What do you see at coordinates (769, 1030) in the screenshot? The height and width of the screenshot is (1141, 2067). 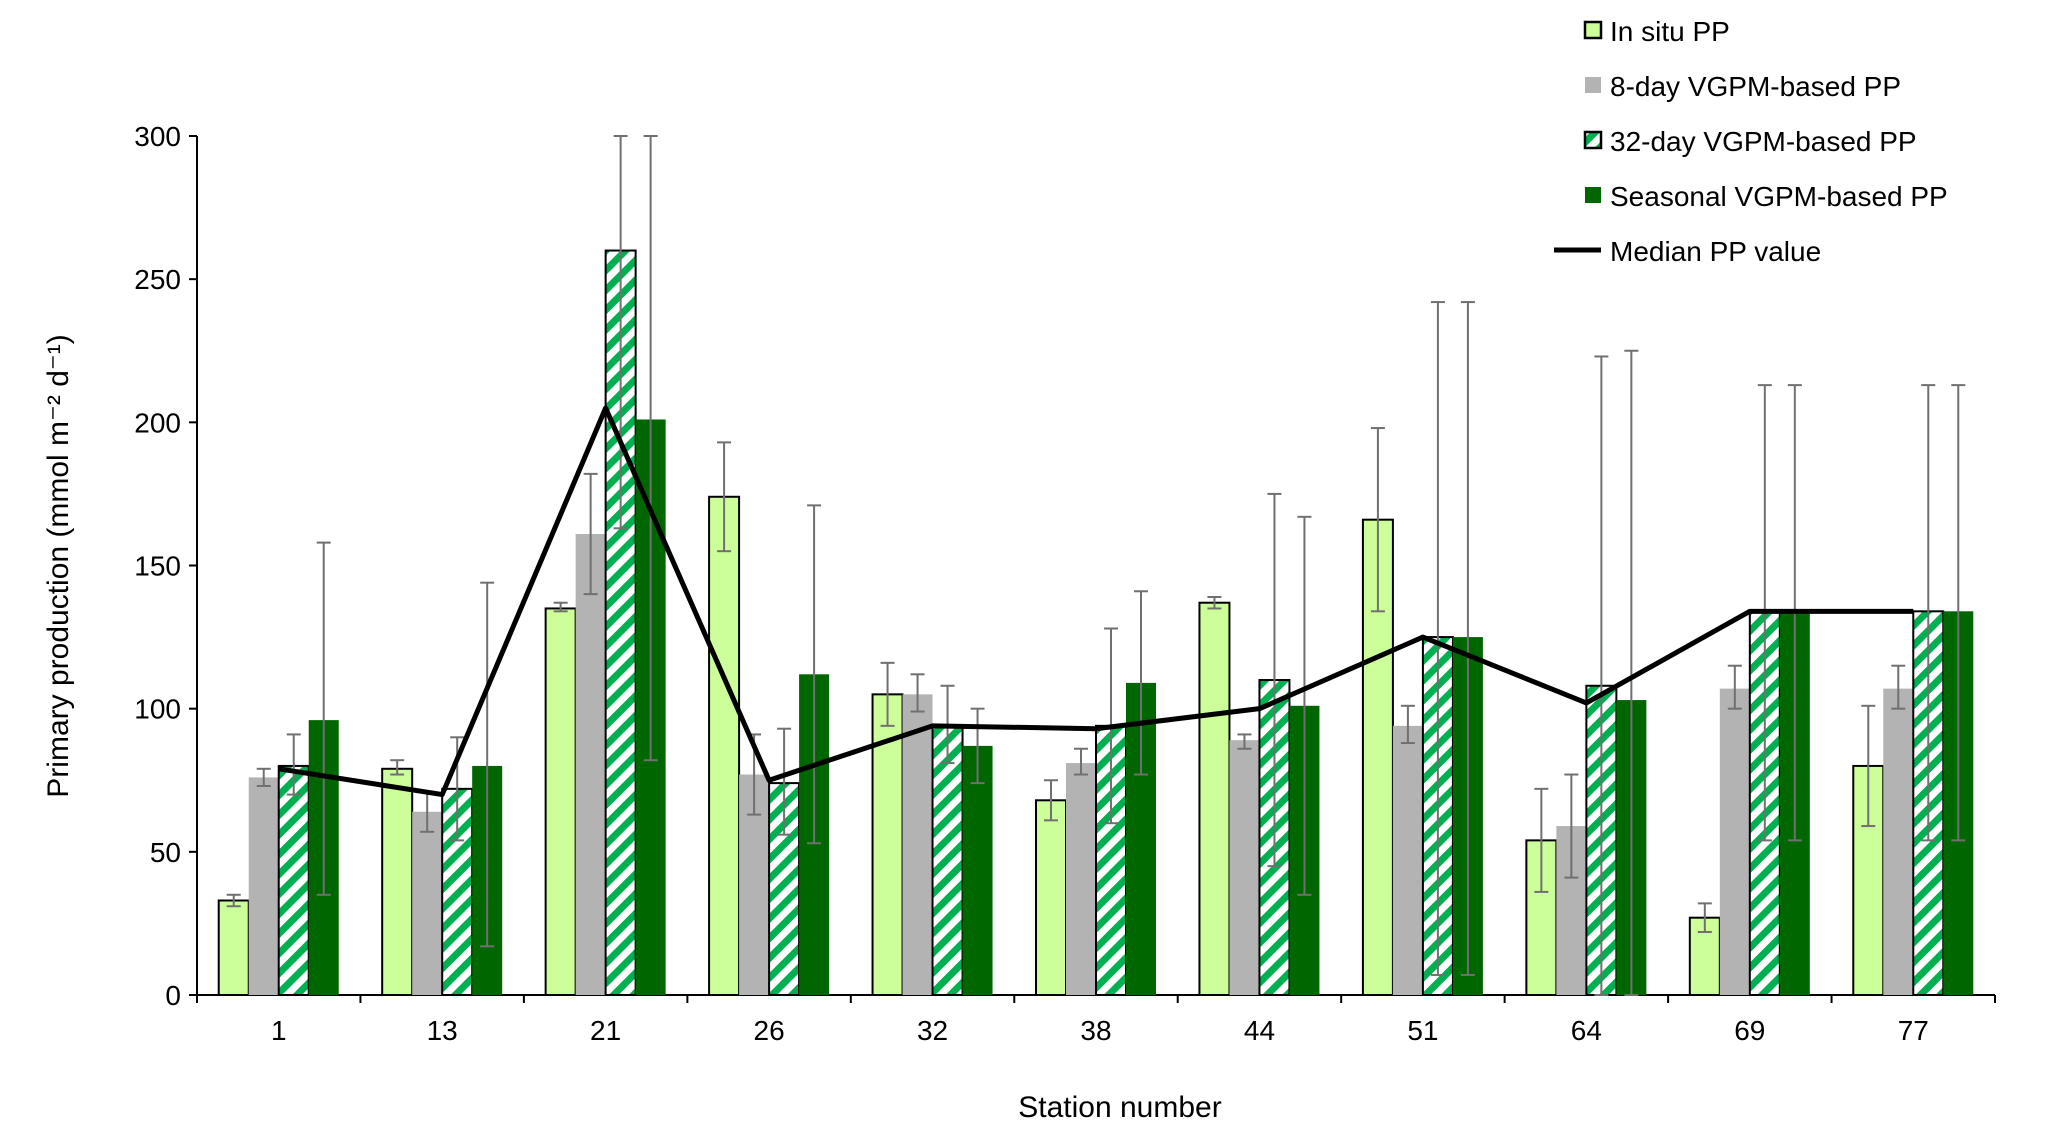 I see `x-tick-label: 26` at bounding box center [769, 1030].